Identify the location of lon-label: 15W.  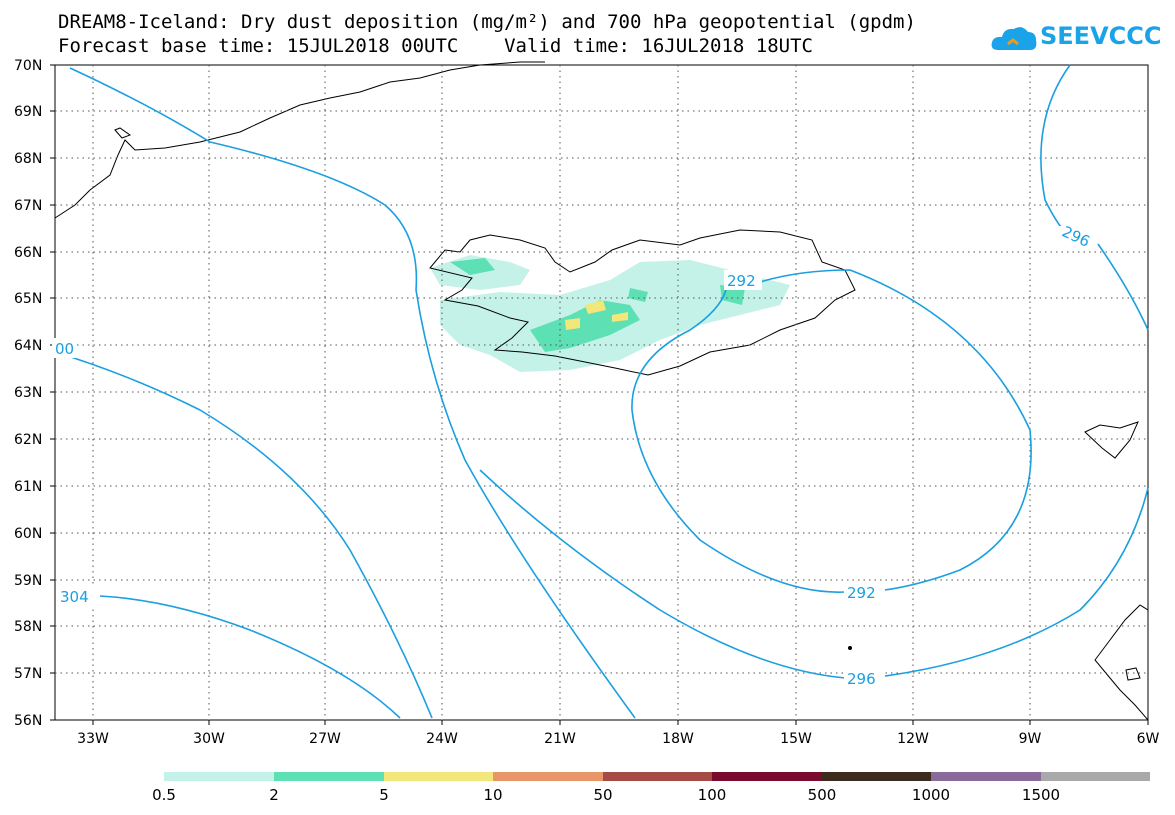
(796, 739).